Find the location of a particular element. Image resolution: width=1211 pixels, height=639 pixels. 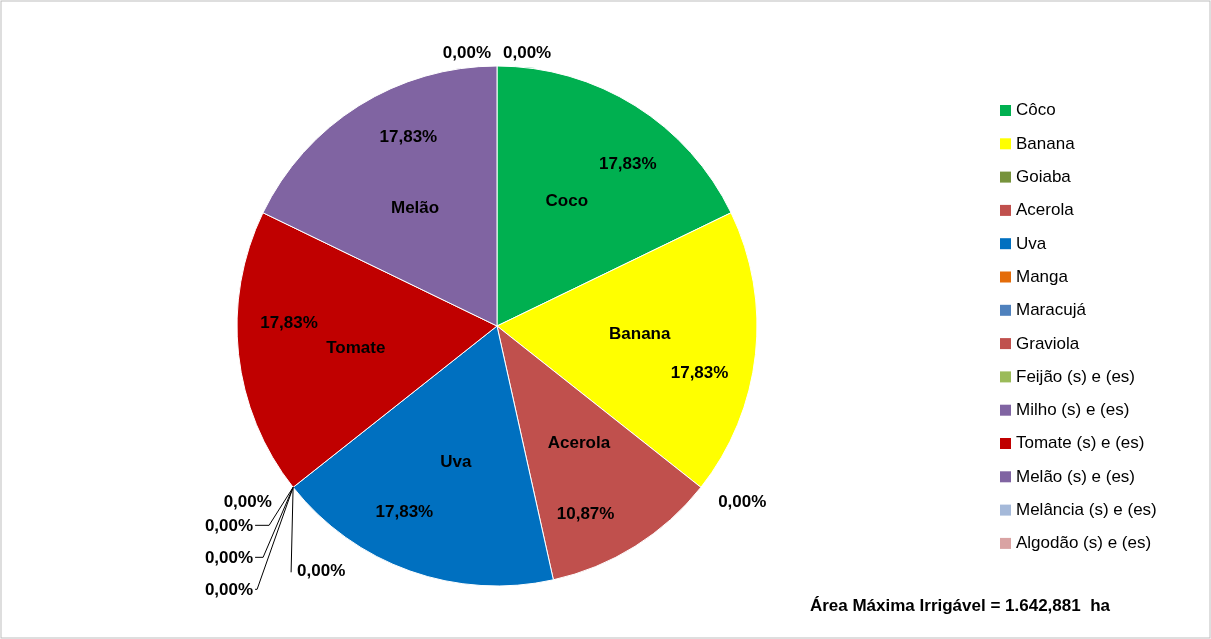

legend-label: Manga is located at coordinates (1042, 276).